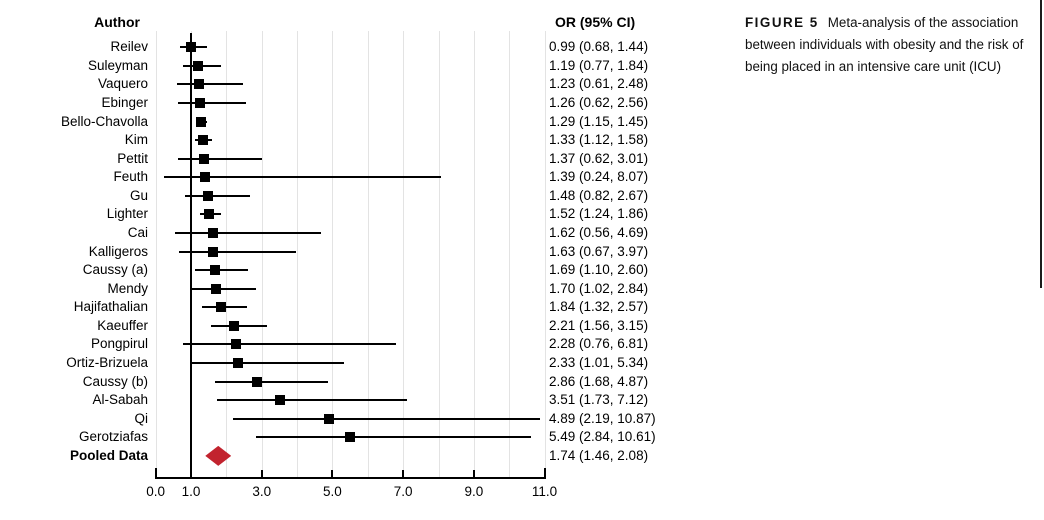 This screenshot has width=1044, height=520. What do you see at coordinates (599, 195) in the screenshot?
I see `or-value-label: 1.48 (0.82, 2.67)` at bounding box center [599, 195].